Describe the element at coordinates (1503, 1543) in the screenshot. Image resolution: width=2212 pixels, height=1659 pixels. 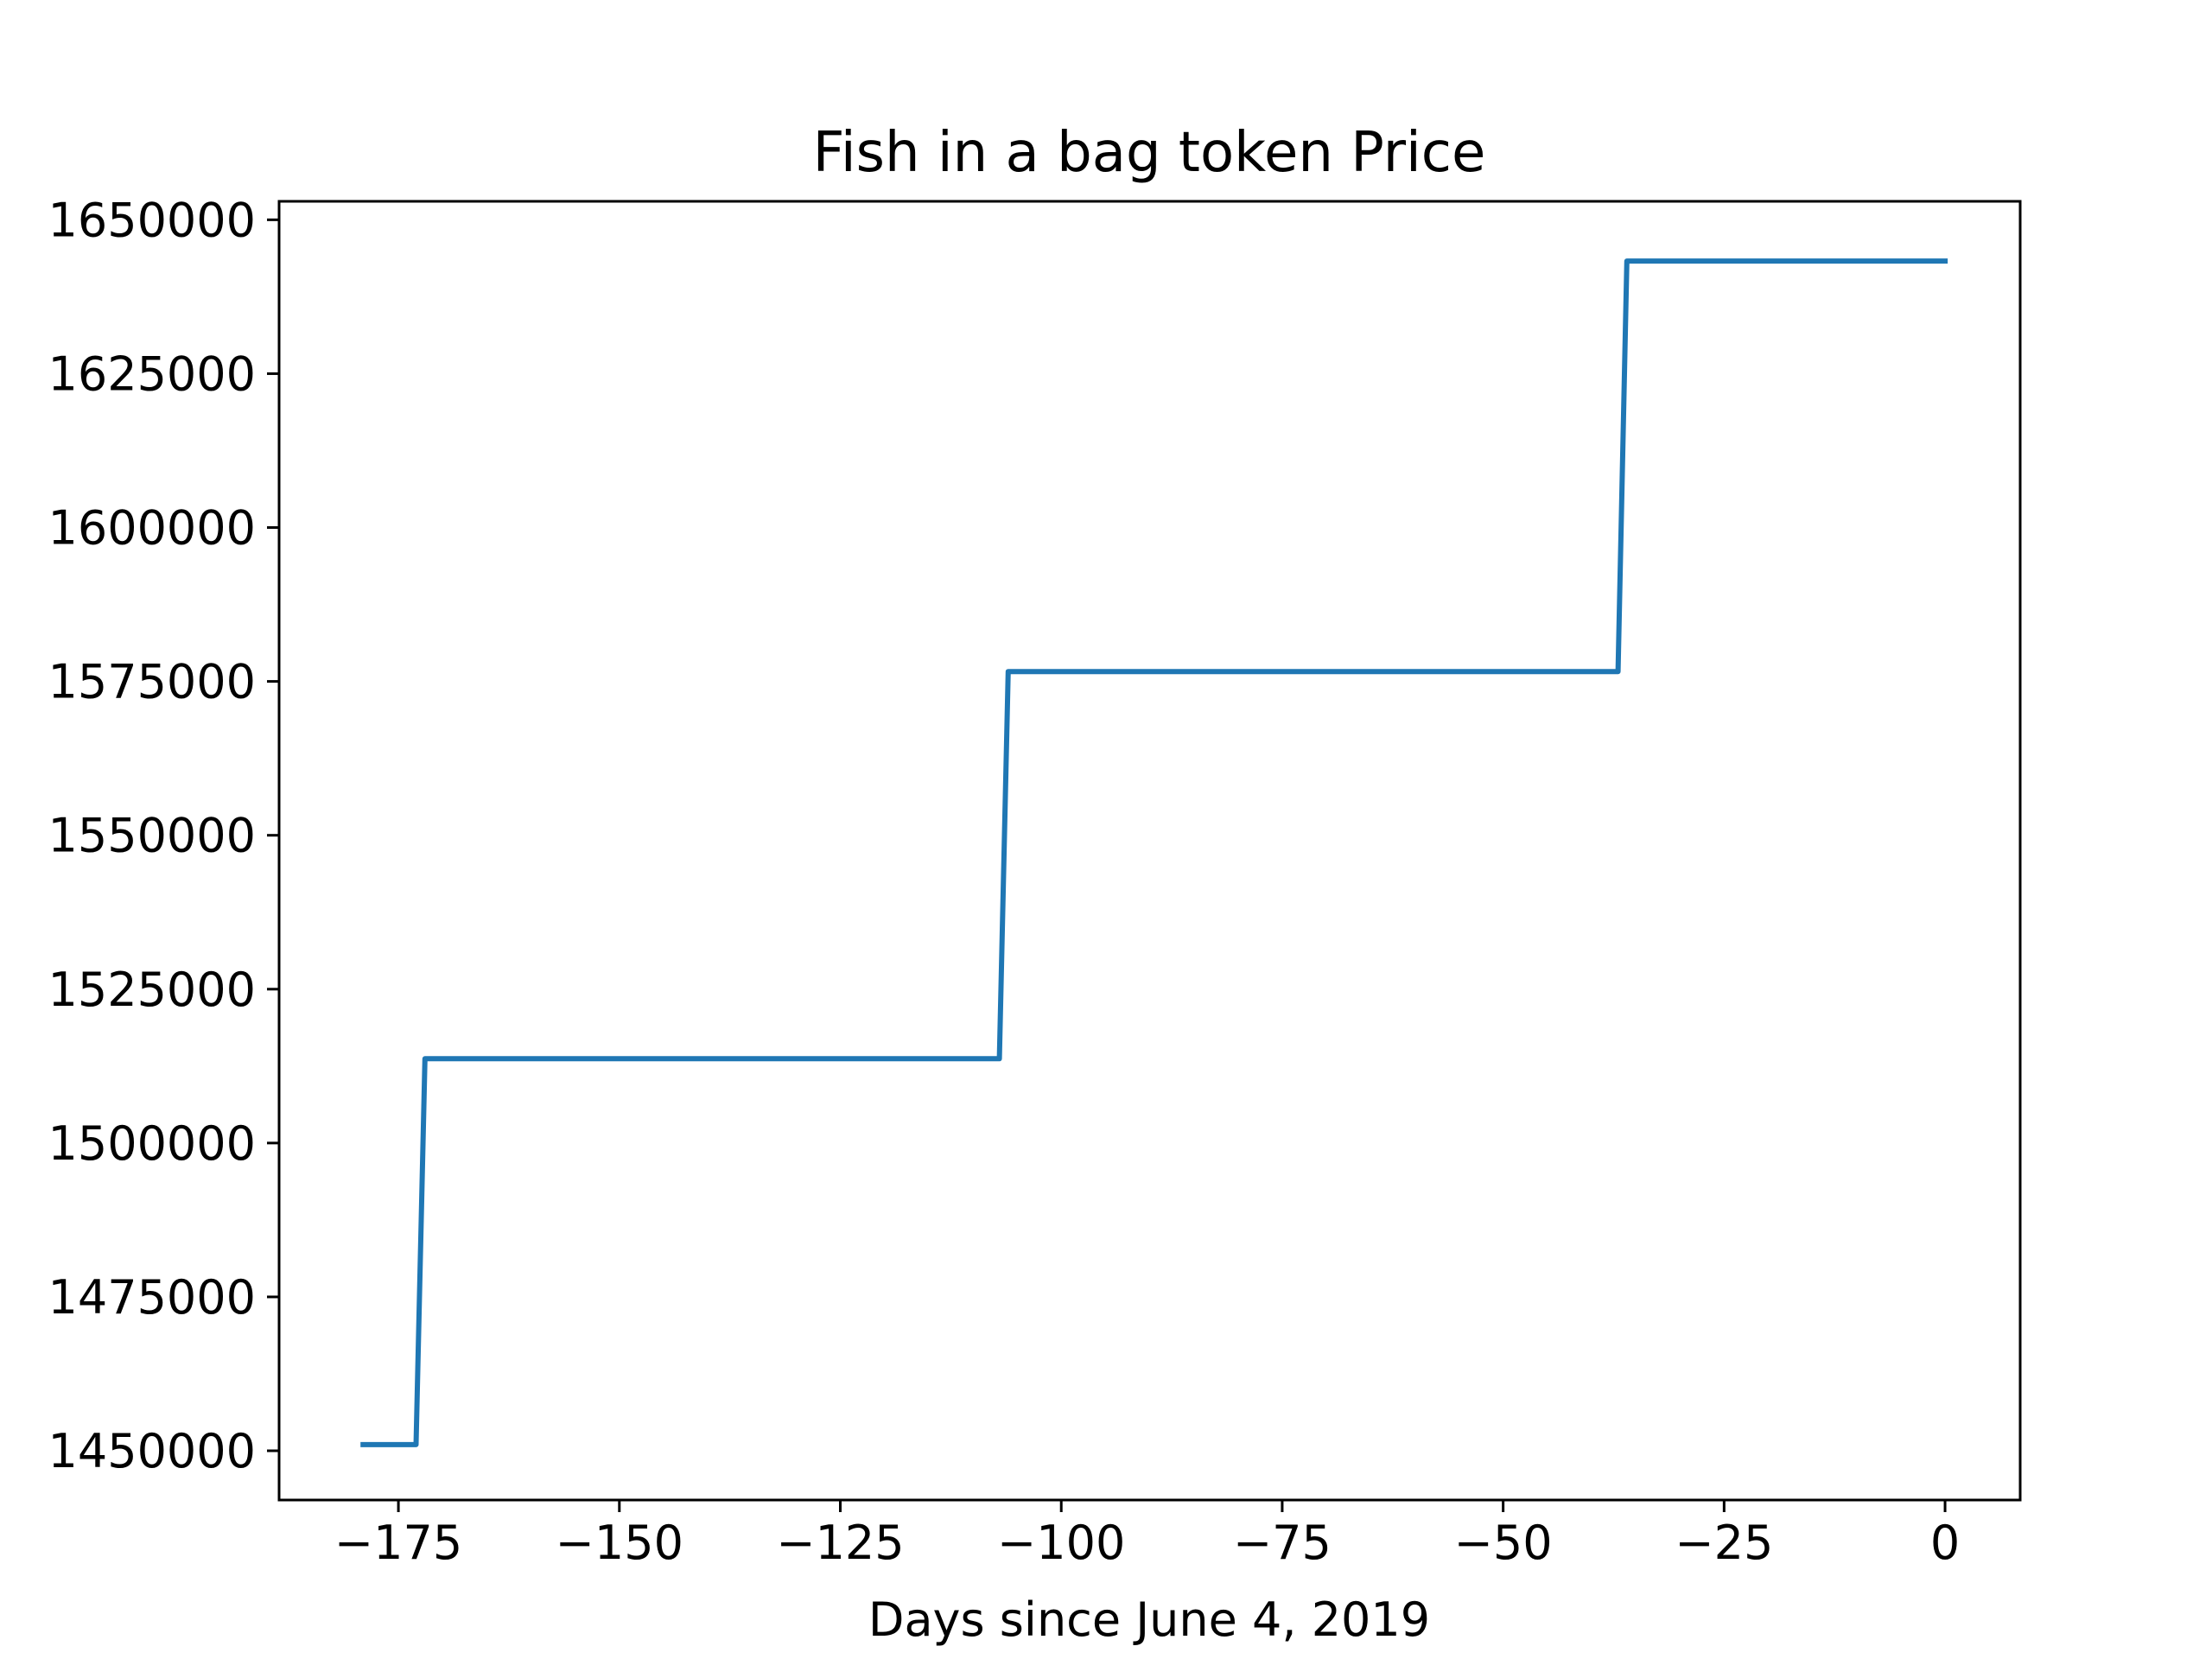
I see `x-tick-label: −50` at that location.